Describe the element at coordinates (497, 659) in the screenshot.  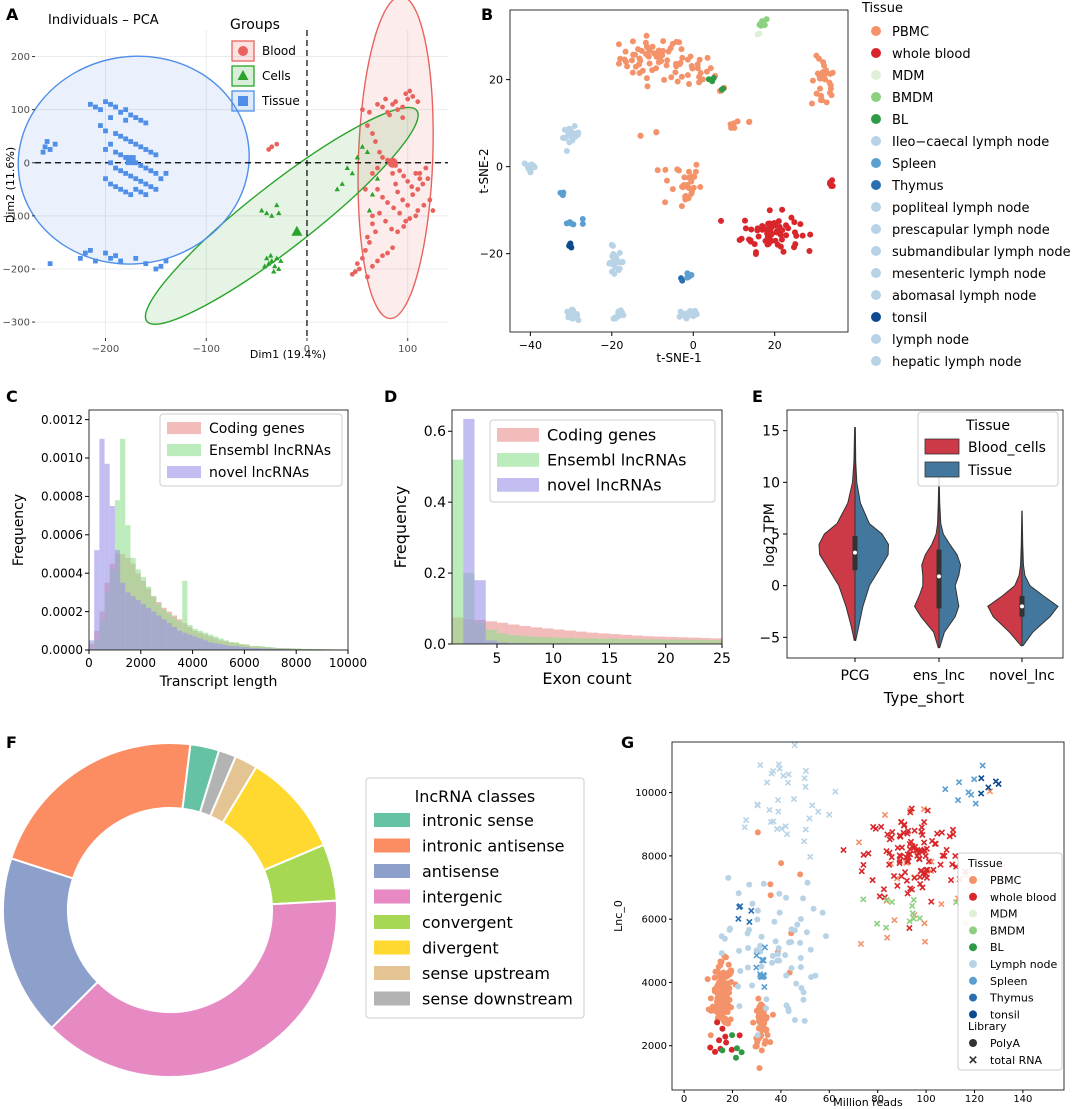
I see `x-tick-label: 5` at that location.